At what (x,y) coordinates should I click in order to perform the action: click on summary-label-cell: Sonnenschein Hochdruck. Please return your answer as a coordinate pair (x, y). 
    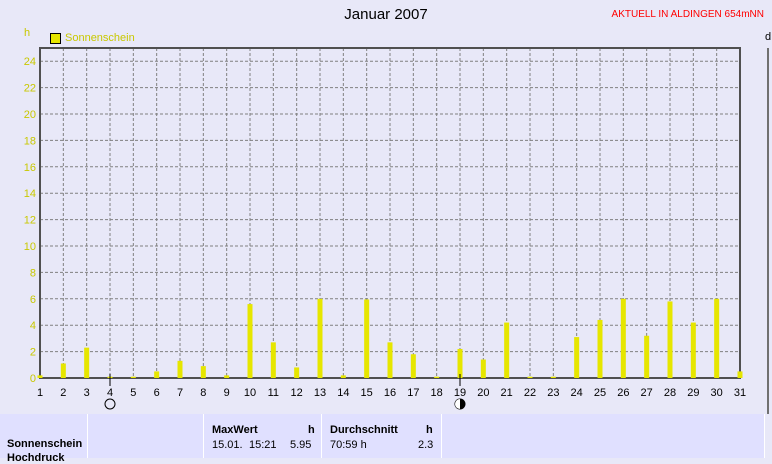
    Looking at the image, I should click on (44, 439).